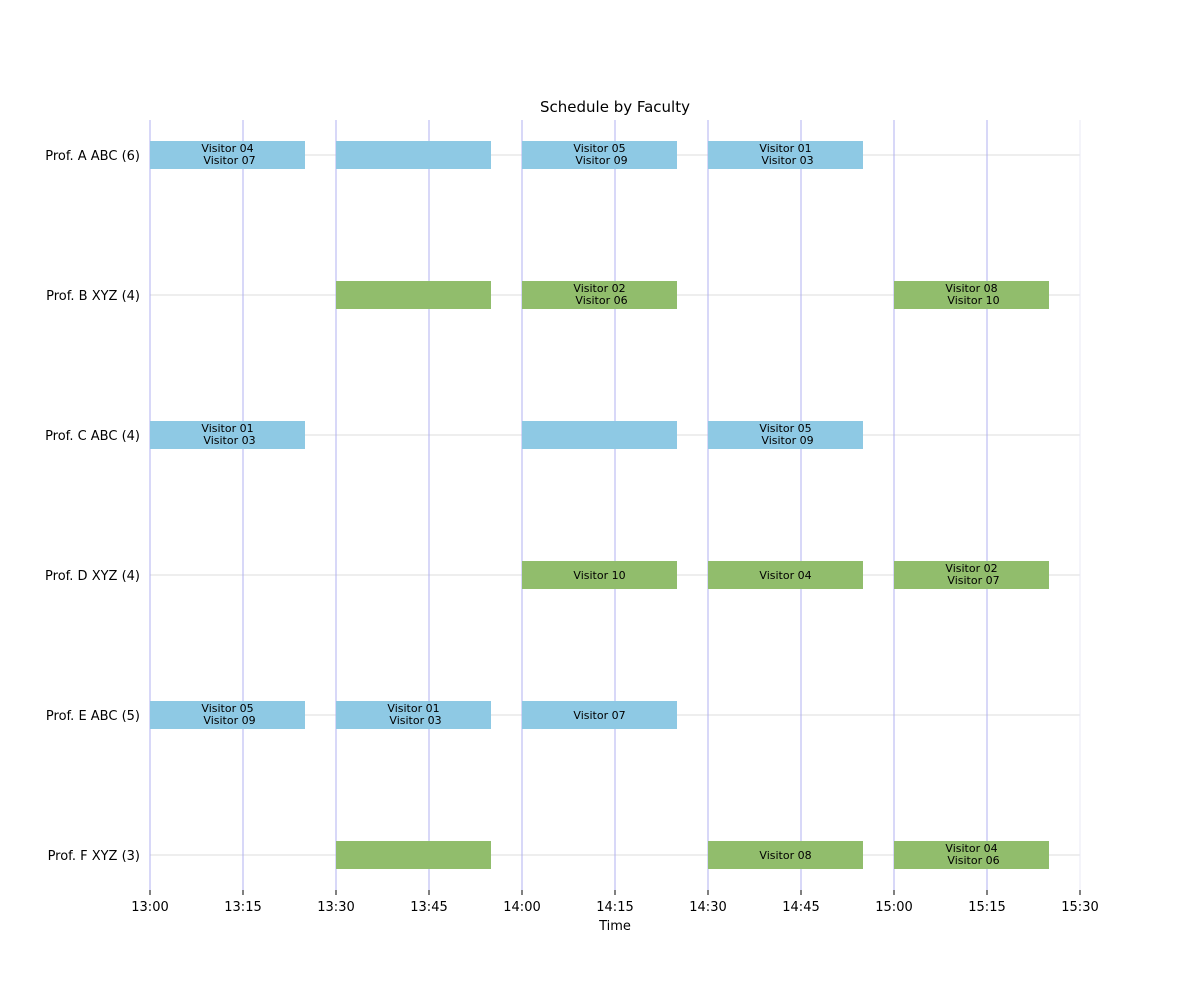  I want to click on y-tick-label: Prof. C ABC (4), so click(92, 436).